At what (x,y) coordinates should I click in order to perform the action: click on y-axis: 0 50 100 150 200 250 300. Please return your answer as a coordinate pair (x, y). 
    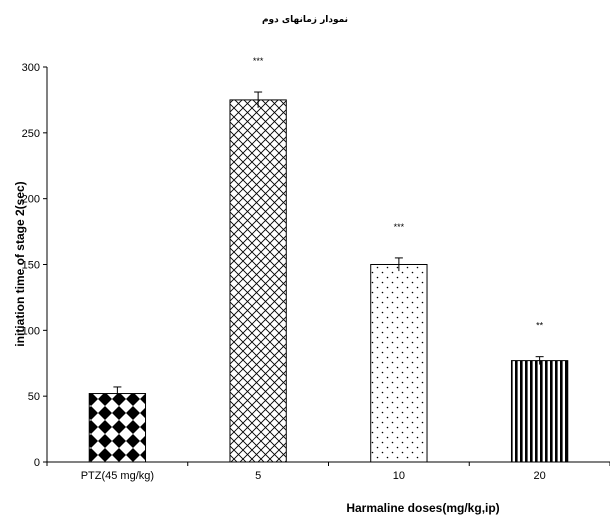
    Looking at the image, I should click on (35, 265).